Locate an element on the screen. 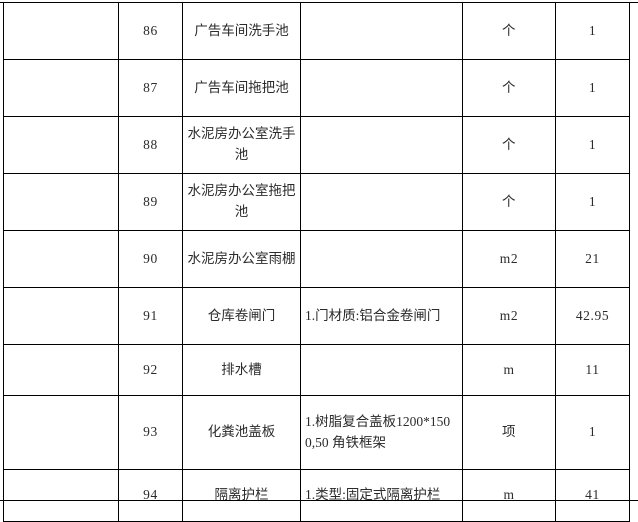  row-item-name-cell: 广告车间拖把池 is located at coordinates (241, 88).